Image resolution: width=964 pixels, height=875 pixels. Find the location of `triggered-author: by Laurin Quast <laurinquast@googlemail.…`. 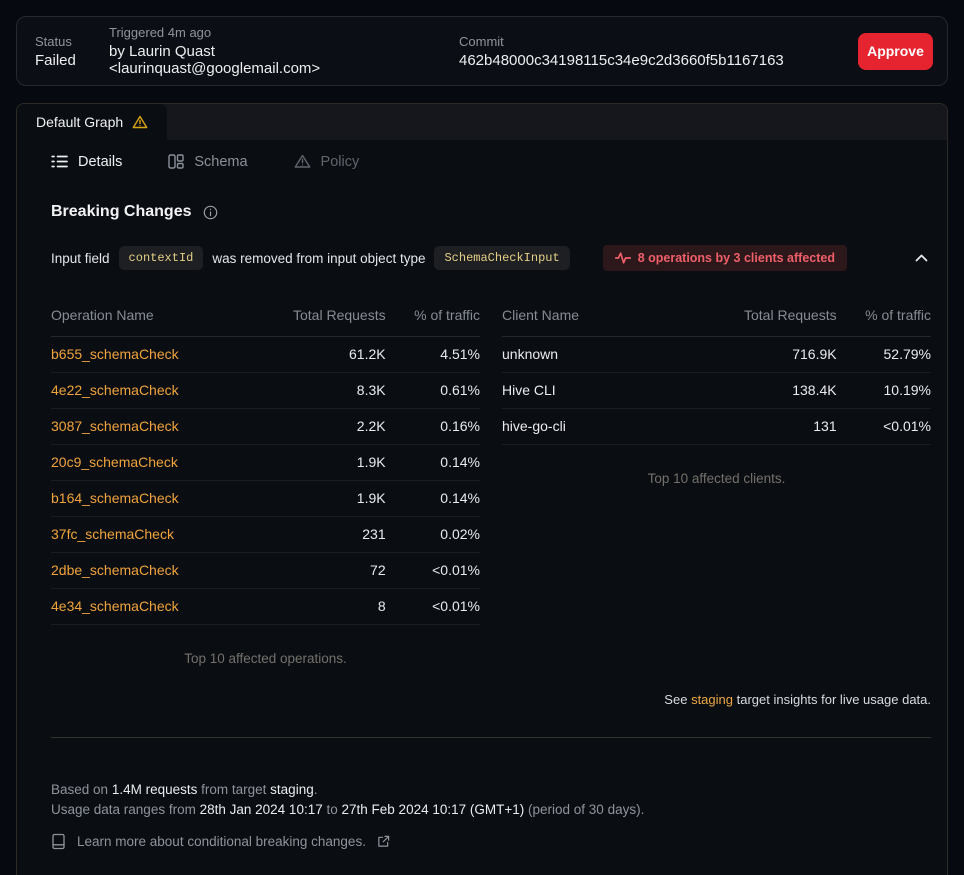

triggered-author: by Laurin Quast <laurinquast@googlemail.… is located at coordinates (215, 60).